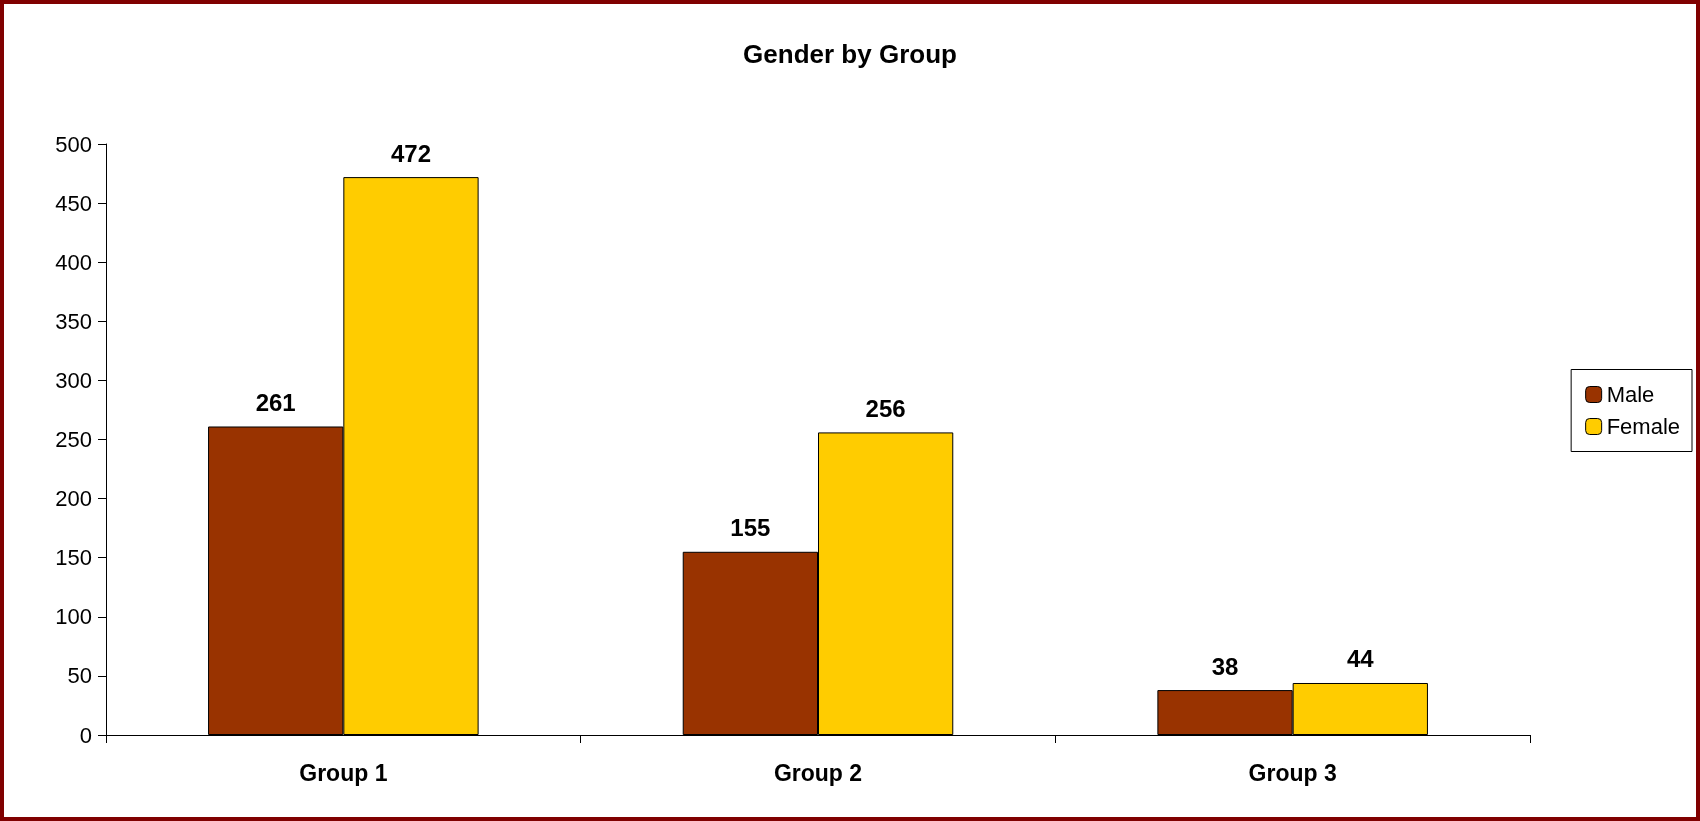  I want to click on data-label: 44, so click(1360, 659).